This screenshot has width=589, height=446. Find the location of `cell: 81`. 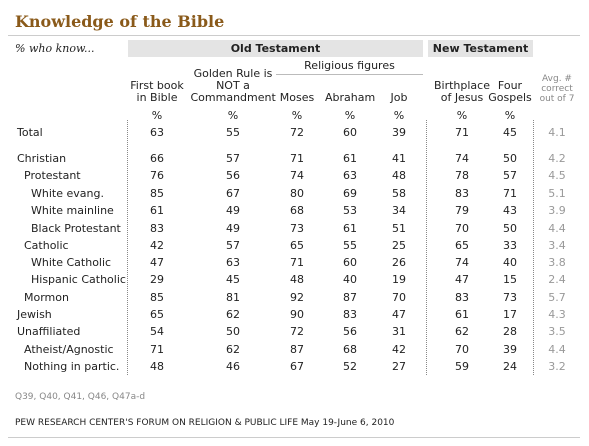

cell: 81 is located at coordinates (233, 297).